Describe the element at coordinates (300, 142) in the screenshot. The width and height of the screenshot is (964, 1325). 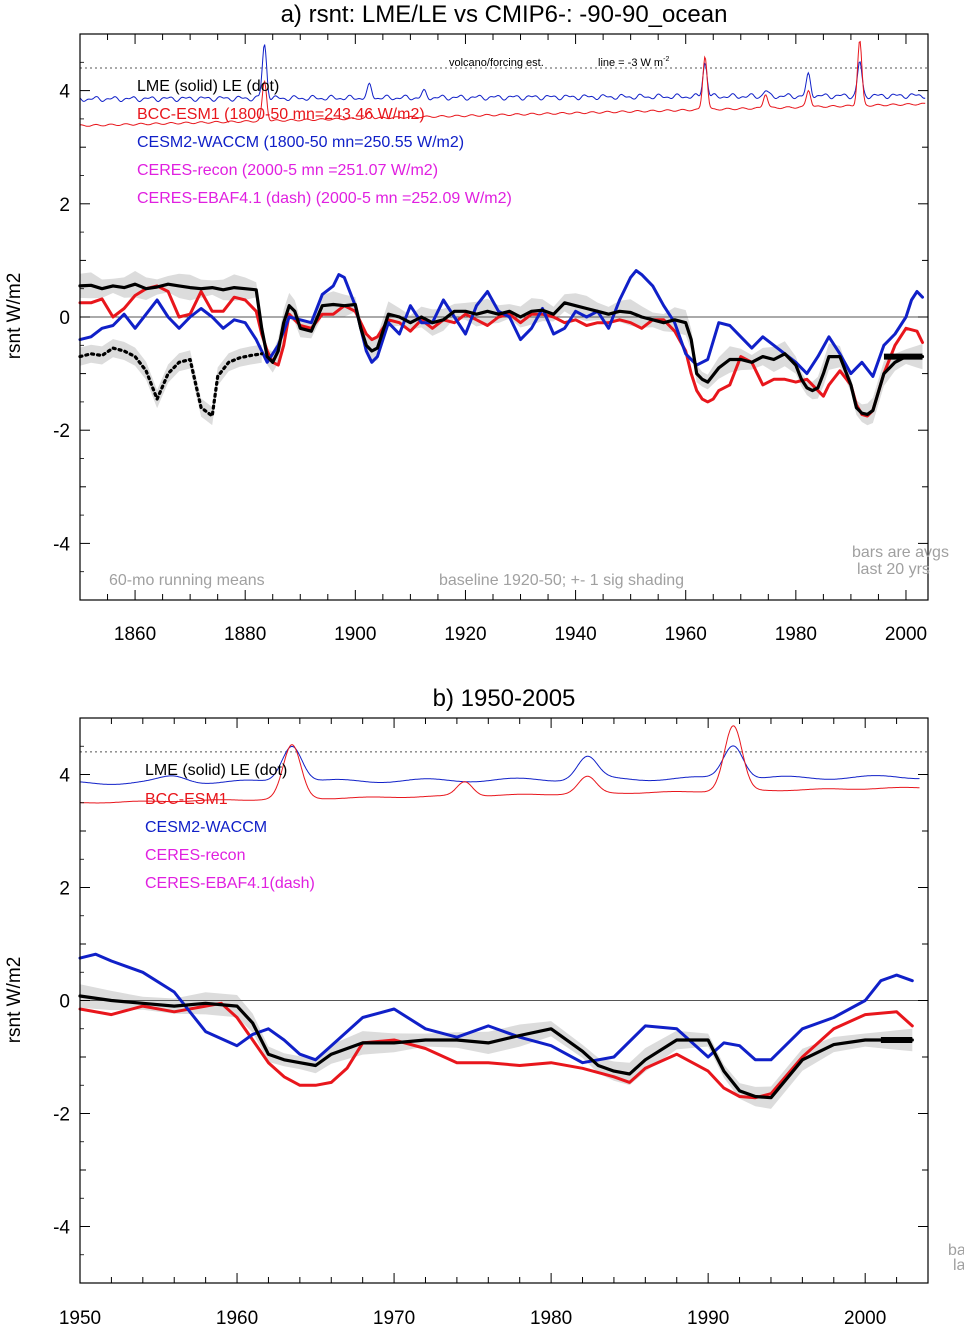
I see `legend-cesm2-waccm: CESM2-WACCM (1800-50 mn=250.55 W/m2)` at that location.